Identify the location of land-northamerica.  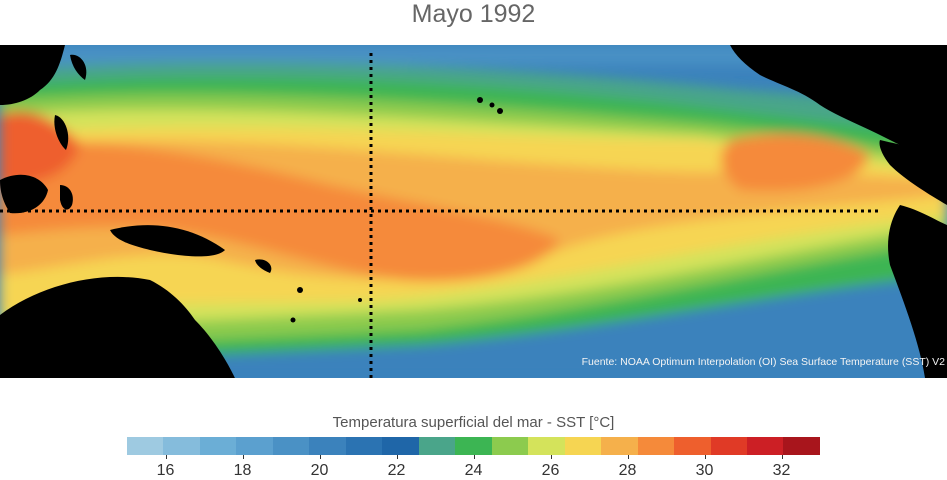
(838, 105).